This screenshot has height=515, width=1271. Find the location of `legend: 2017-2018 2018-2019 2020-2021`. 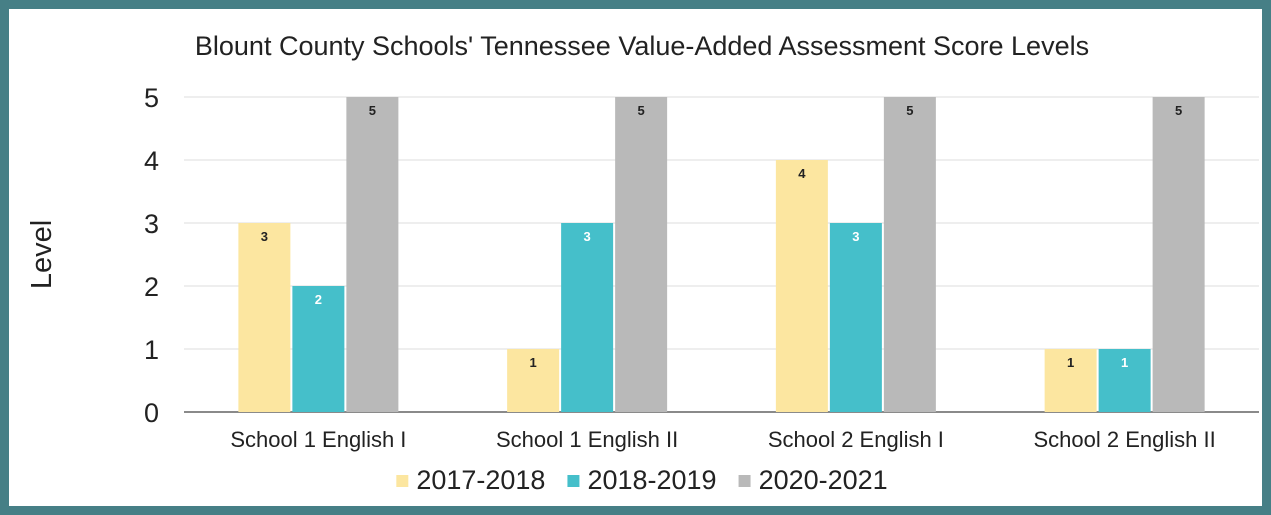

legend: 2017-2018 2018-2019 2020-2021 is located at coordinates (642, 480).